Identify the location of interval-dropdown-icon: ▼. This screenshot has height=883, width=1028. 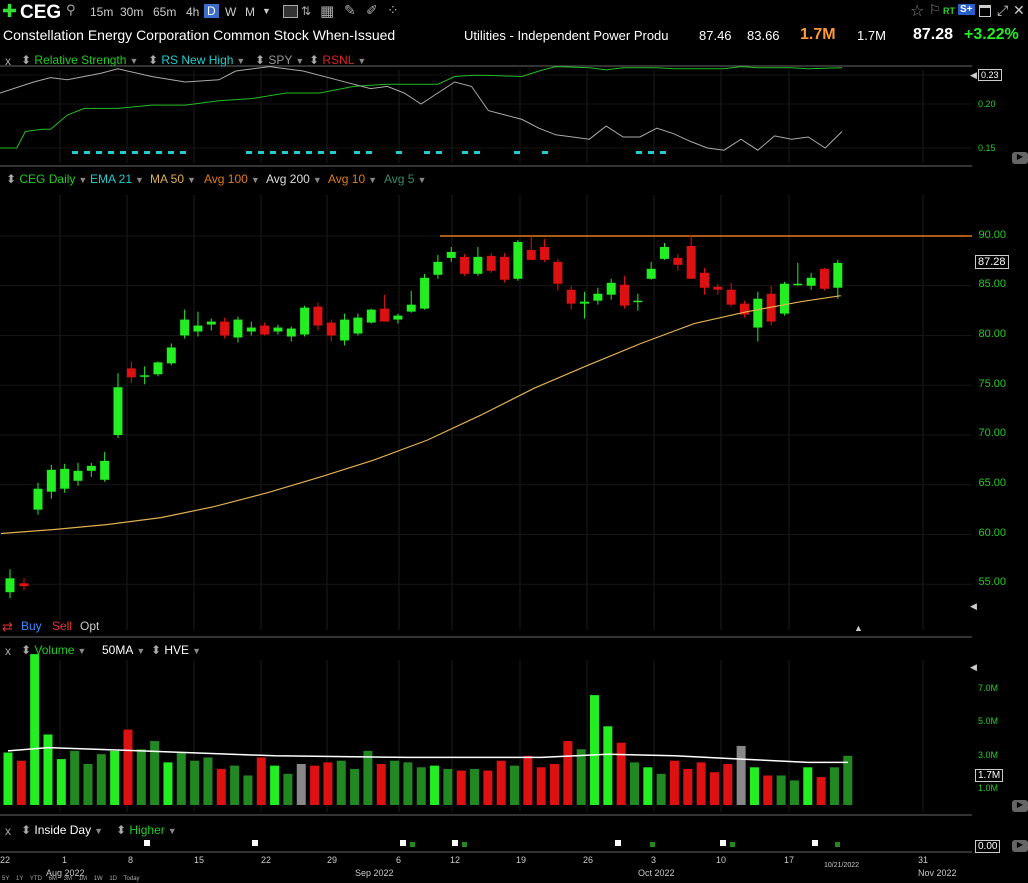
(266, 11).